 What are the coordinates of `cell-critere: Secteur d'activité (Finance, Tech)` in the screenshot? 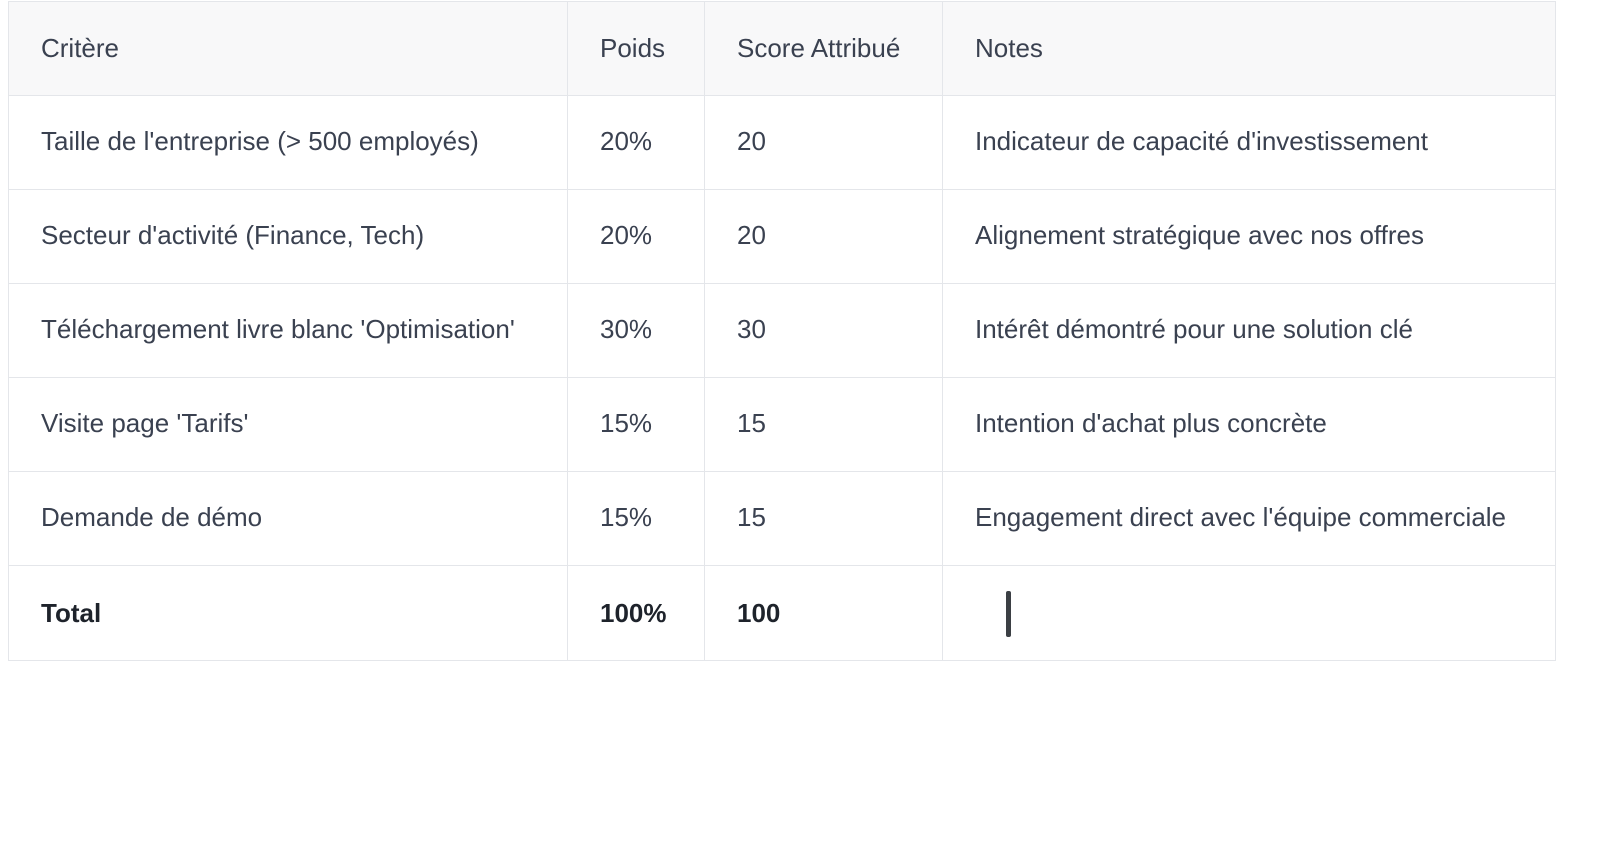 It's located at (288, 236).